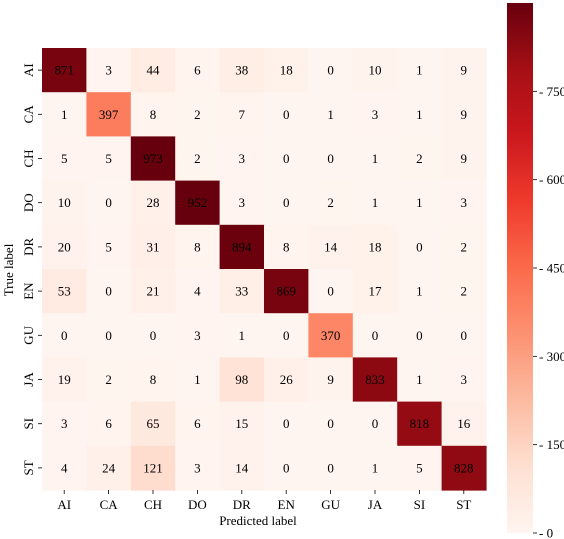 The width and height of the screenshot is (564, 539). I want to click on cell-value-label: 15, so click(241, 423).